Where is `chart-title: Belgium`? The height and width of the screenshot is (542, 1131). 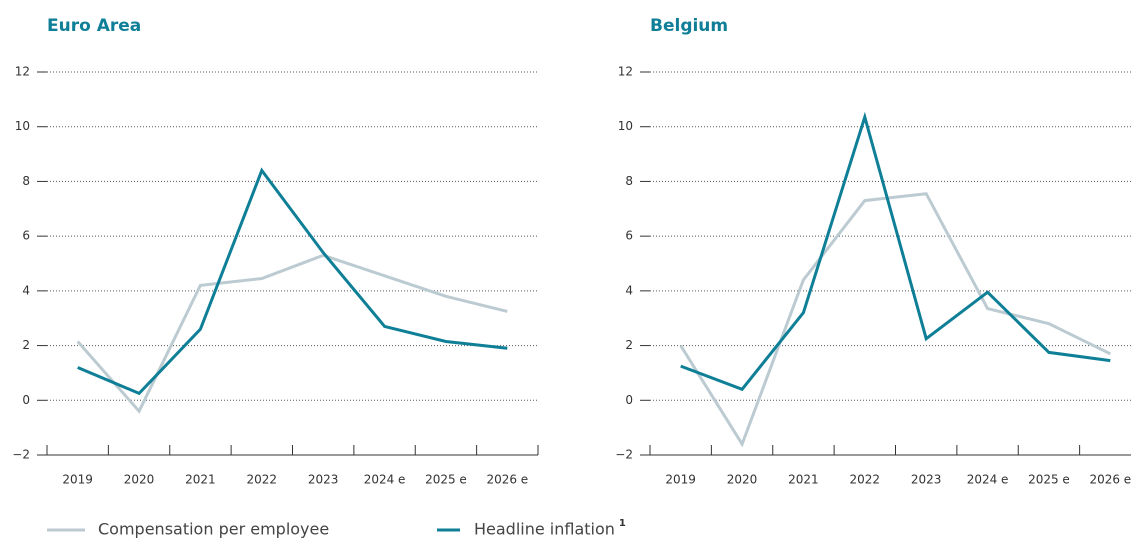 chart-title: Belgium is located at coordinates (689, 26).